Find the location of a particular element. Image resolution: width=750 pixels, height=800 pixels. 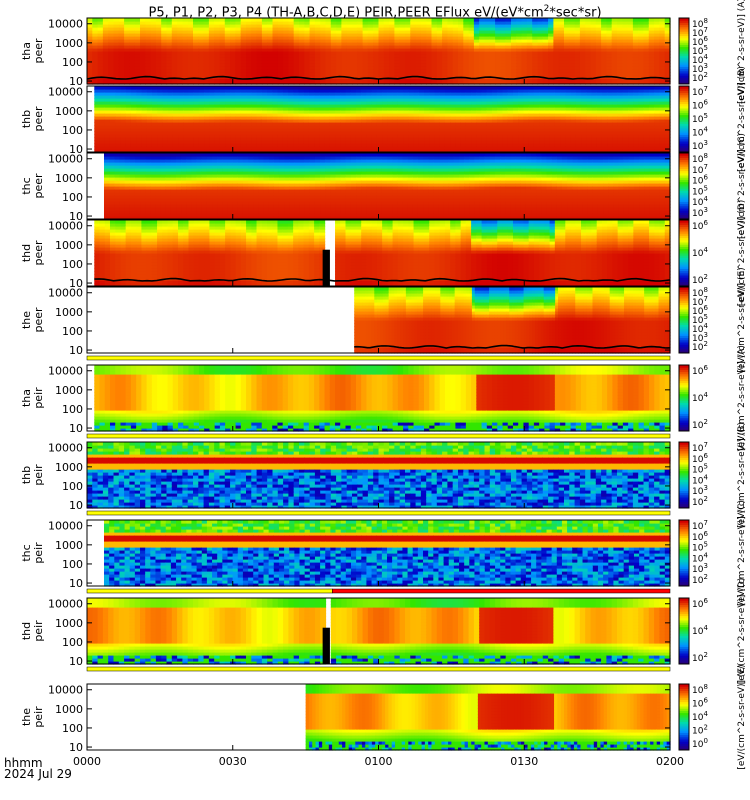

colorbar-step is located at coordinates (684, 59).